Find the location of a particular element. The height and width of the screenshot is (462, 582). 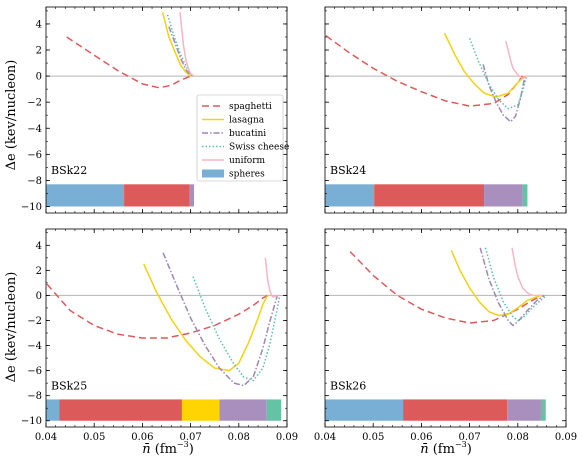

y-axis-label-bottom: Δe (kev/nucleon) is located at coordinates (11, 327).